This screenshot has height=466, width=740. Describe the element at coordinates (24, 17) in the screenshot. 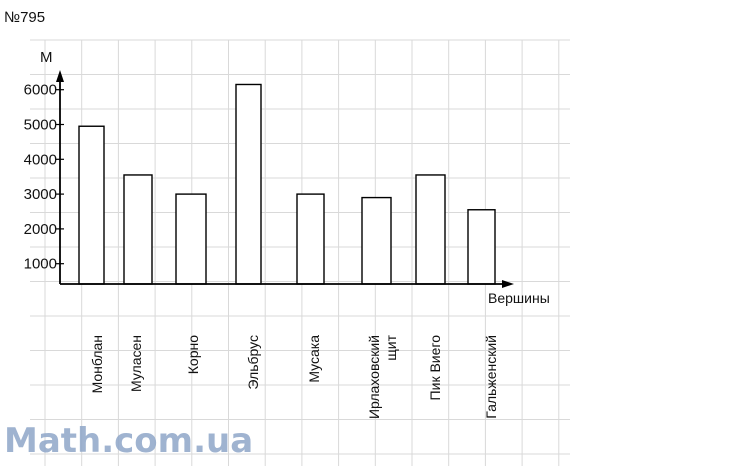

I see `problem-number: №795` at that location.